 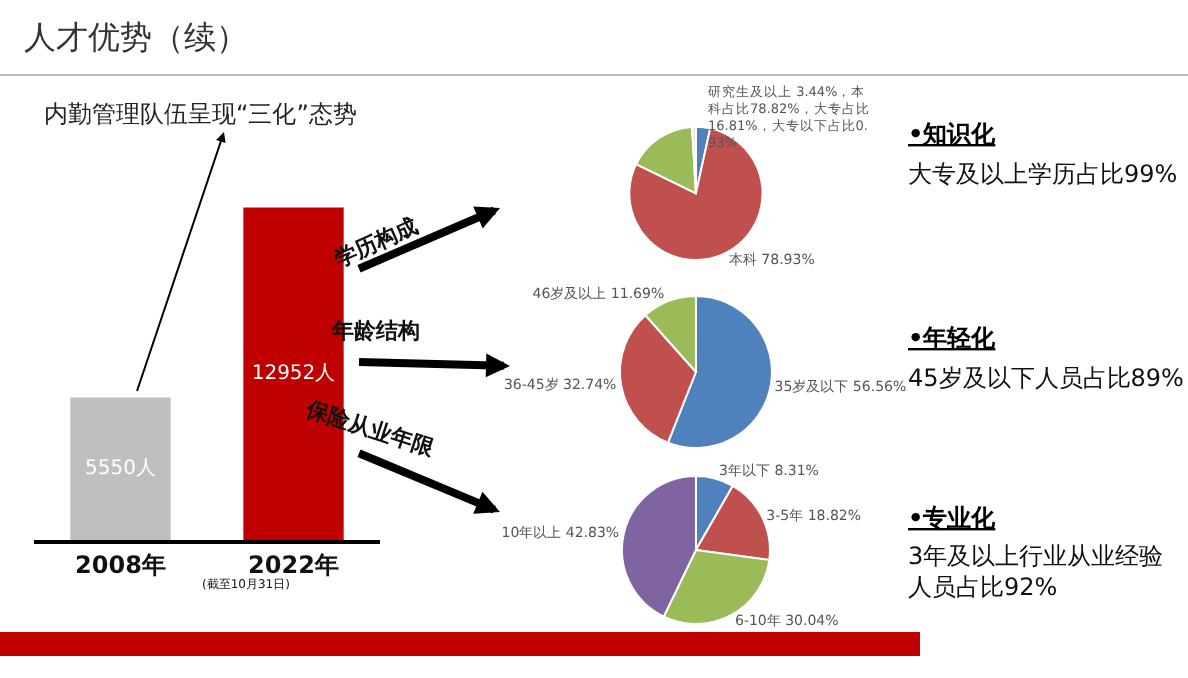 I want to click on chart-subtitle: 内勤管理队伍呈现“三化”态势, so click(x=200, y=114).